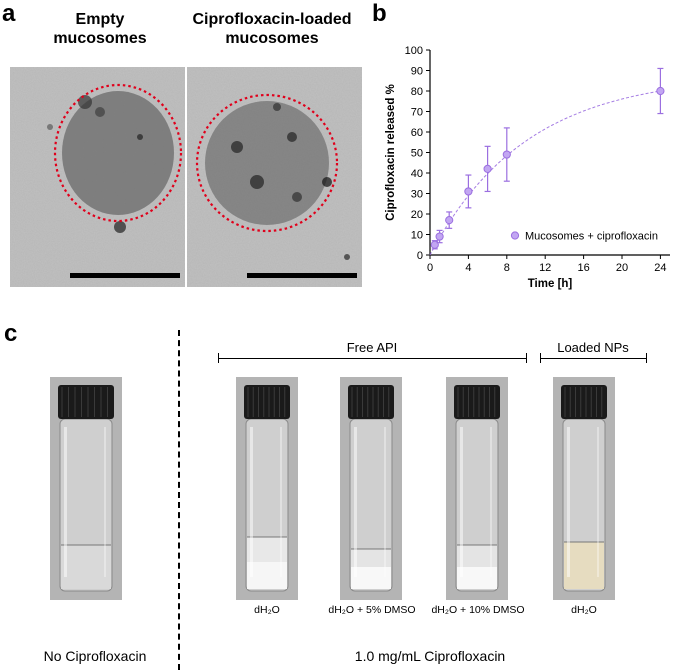 The image size is (685, 670). What do you see at coordinates (95, 656) in the screenshot?
I see `no-cipro-label: No Ciprofloxacin` at bounding box center [95, 656].